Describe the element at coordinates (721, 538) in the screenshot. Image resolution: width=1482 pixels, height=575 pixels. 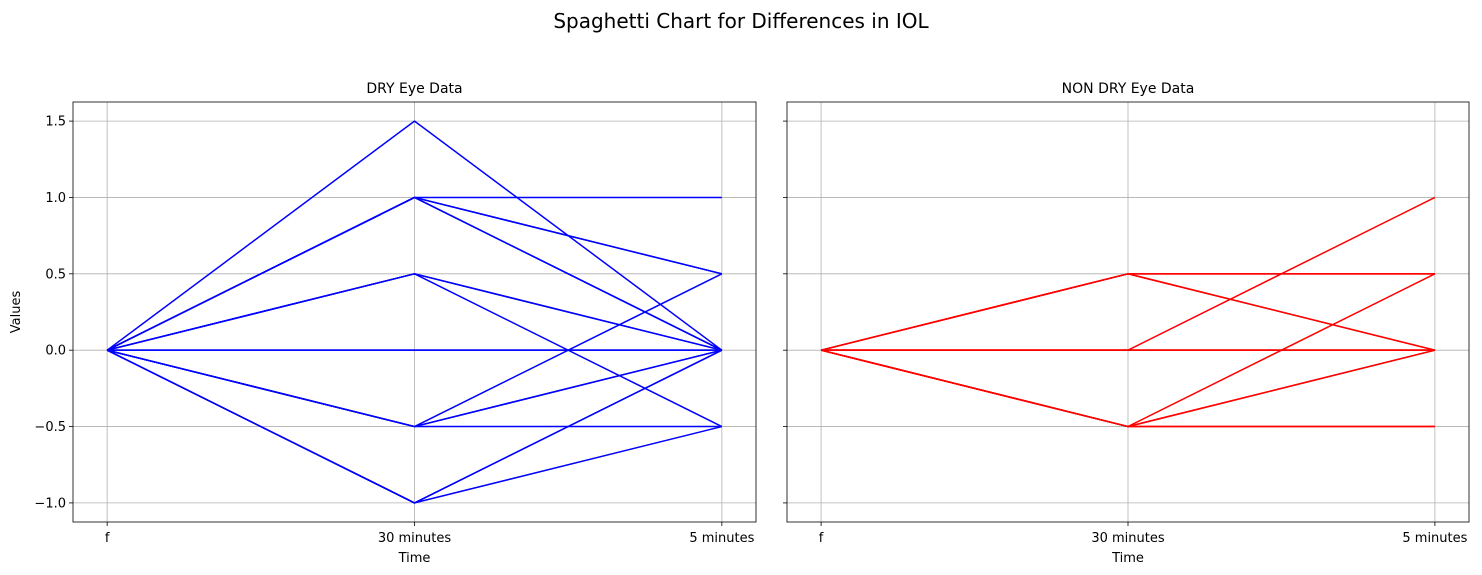
I see `dry-eye-xtick-label: 5 minutes` at that location.